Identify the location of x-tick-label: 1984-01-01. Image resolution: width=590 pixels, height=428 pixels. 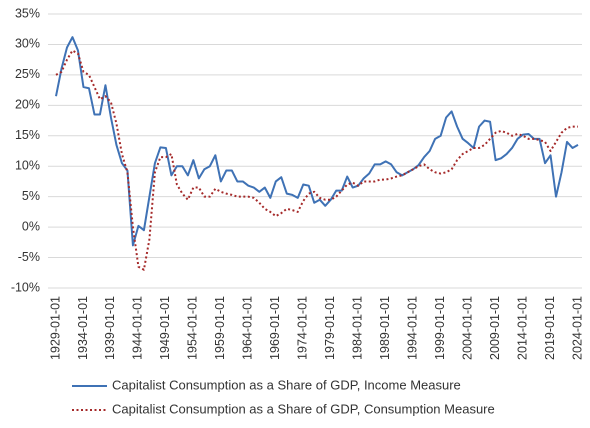
(358, 328).